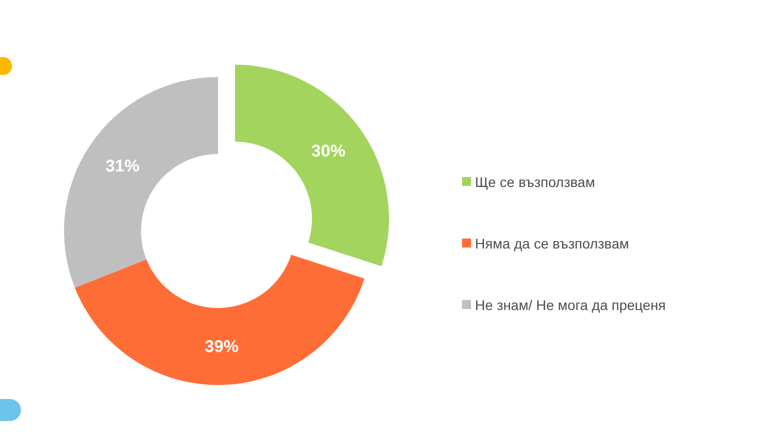 The image size is (768, 432). Describe the element at coordinates (122, 166) in the screenshot. I see `data-label: 31%` at that location.